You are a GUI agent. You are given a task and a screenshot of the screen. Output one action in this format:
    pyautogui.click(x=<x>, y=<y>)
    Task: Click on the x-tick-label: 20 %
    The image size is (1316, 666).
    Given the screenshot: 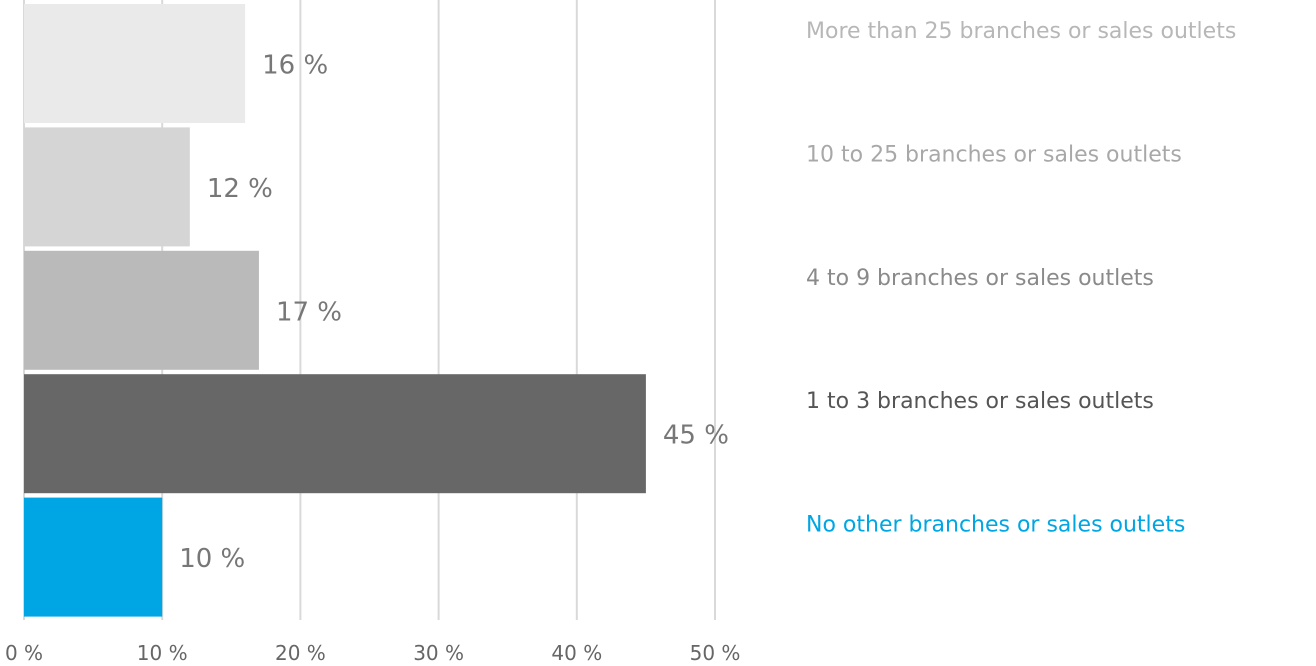 What is the action you would take?
    pyautogui.click(x=300, y=653)
    